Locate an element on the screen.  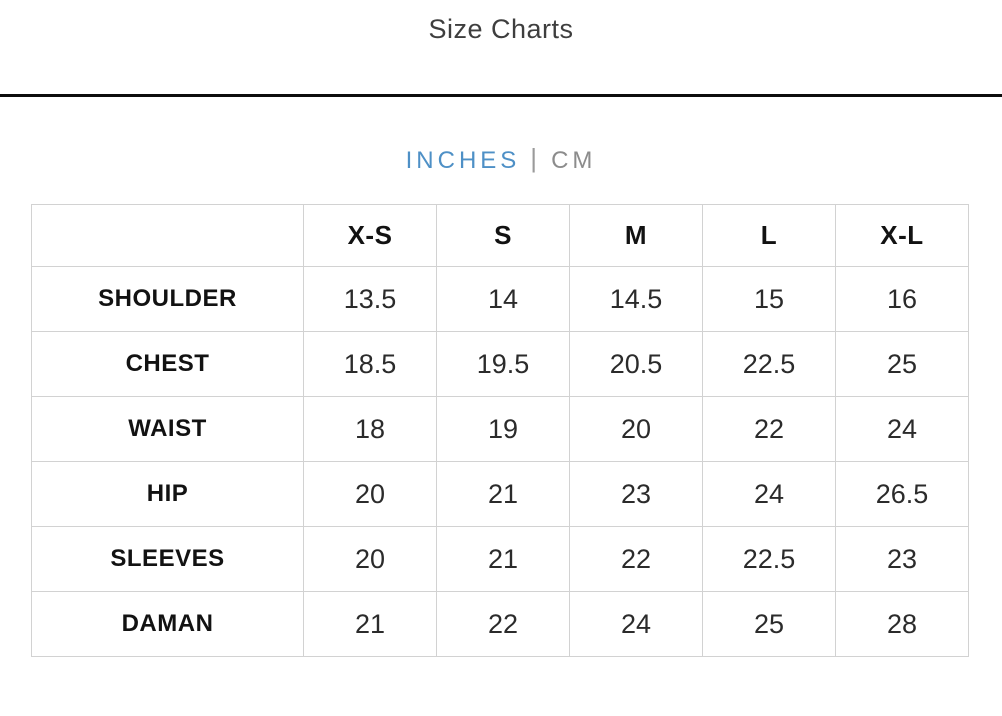
header-size-m: M is located at coordinates (636, 235).